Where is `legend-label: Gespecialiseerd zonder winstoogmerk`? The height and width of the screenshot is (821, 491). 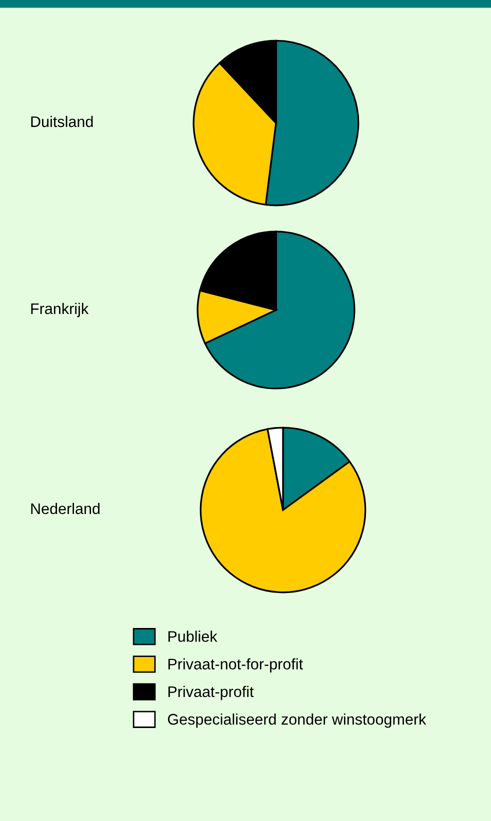 legend-label: Gespecialiseerd zonder winstoogmerk is located at coordinates (297, 721).